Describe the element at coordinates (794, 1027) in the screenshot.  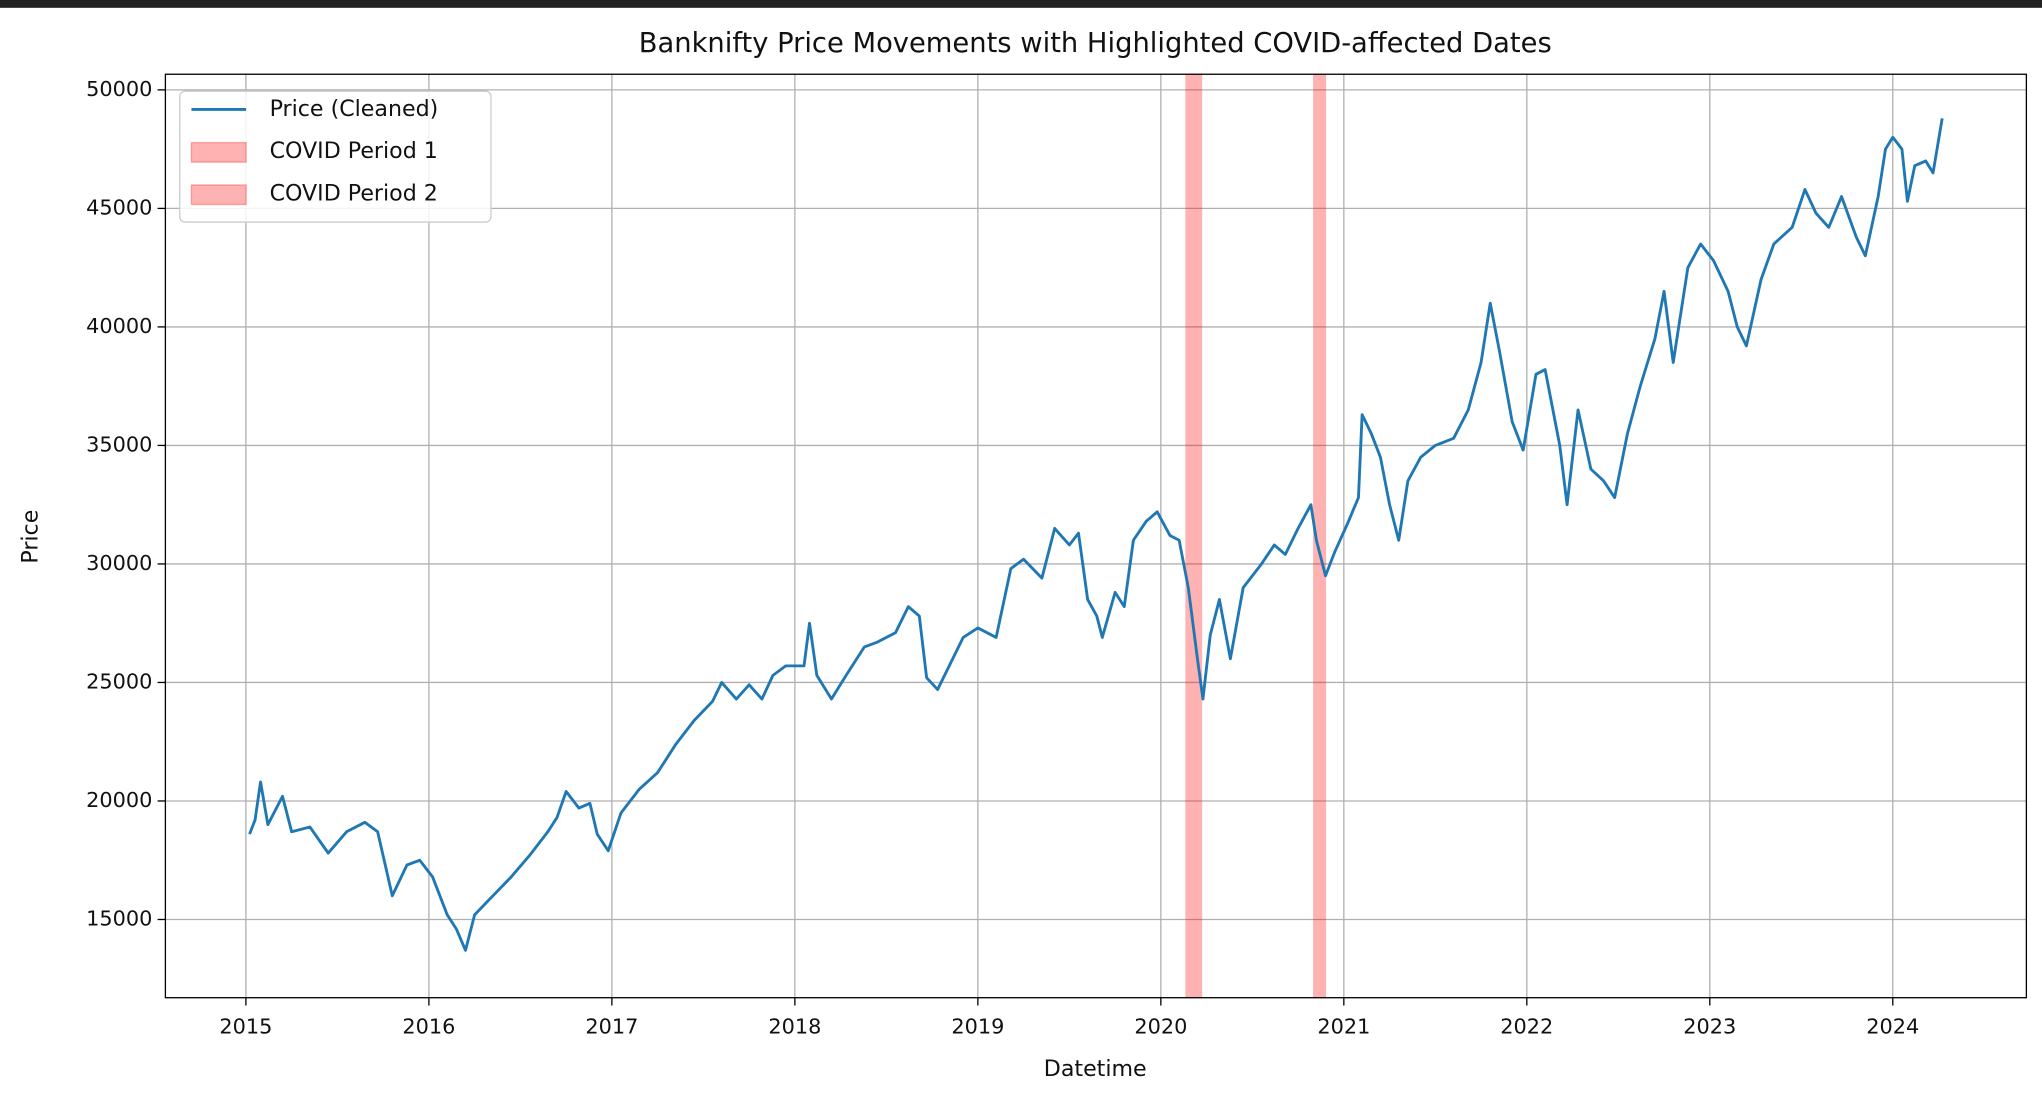
I see `x-tick-label: 2018` at that location.